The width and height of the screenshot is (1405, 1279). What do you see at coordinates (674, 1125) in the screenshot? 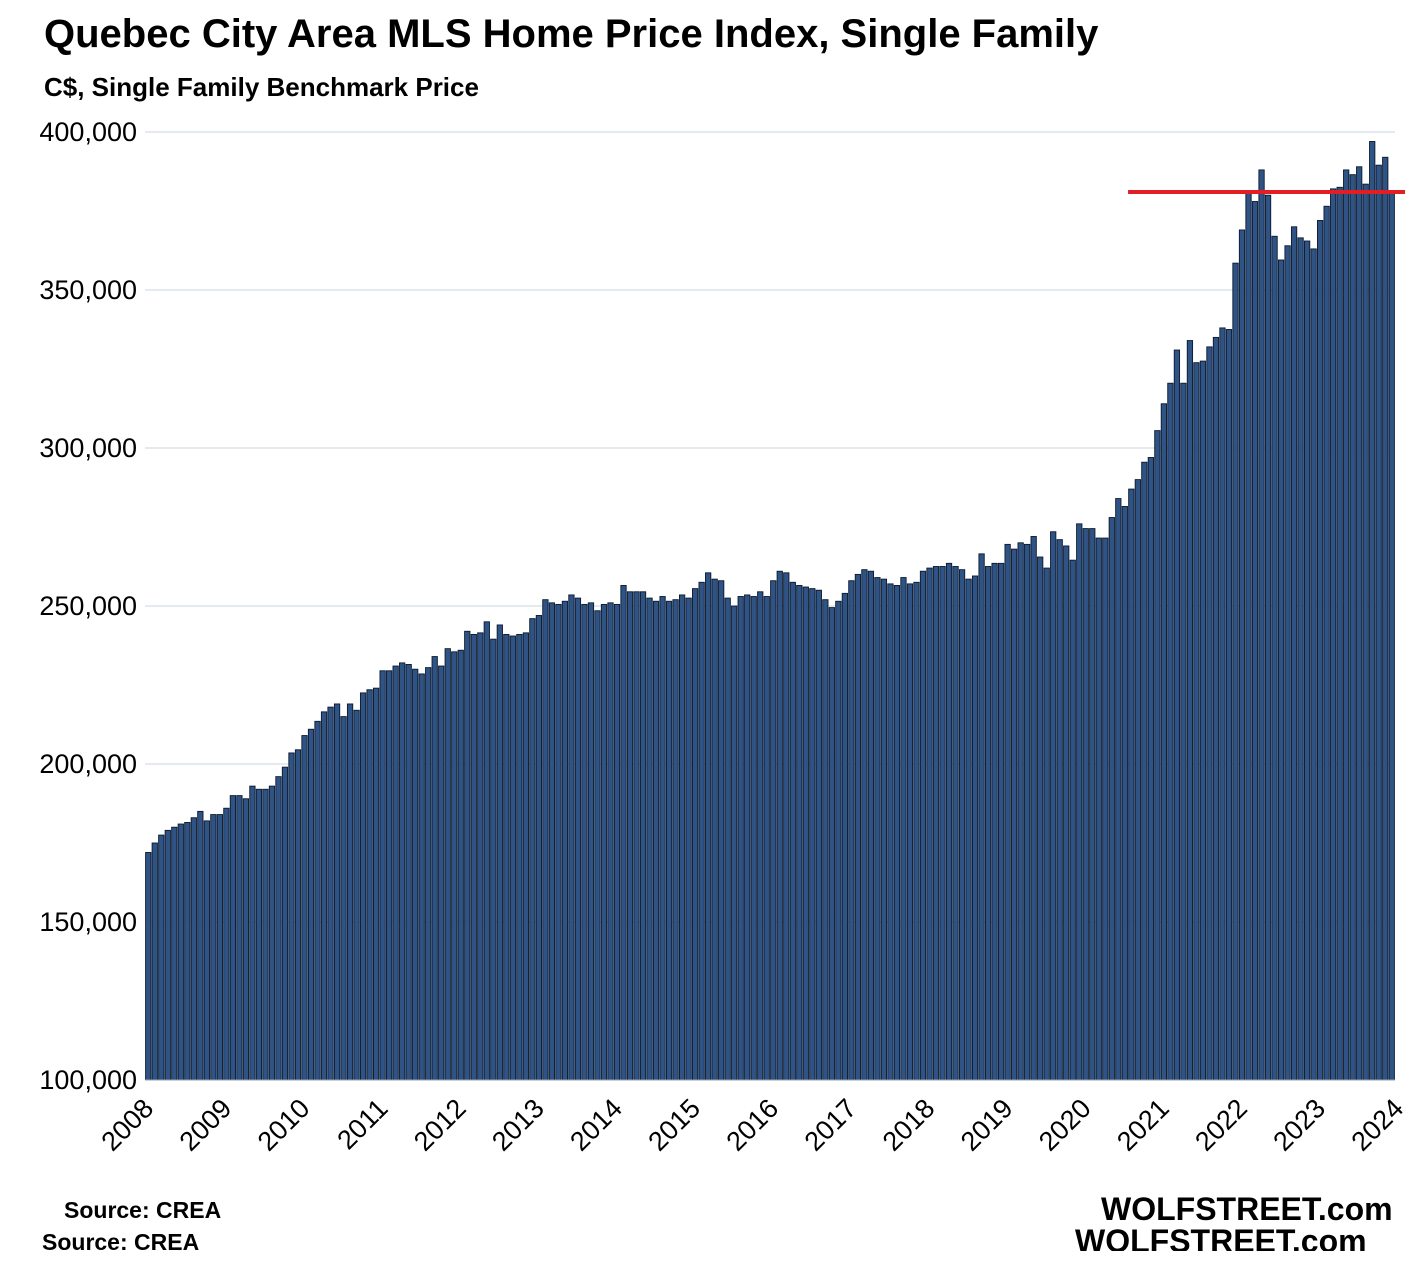
I see `x-tick-label: 2015` at bounding box center [674, 1125].